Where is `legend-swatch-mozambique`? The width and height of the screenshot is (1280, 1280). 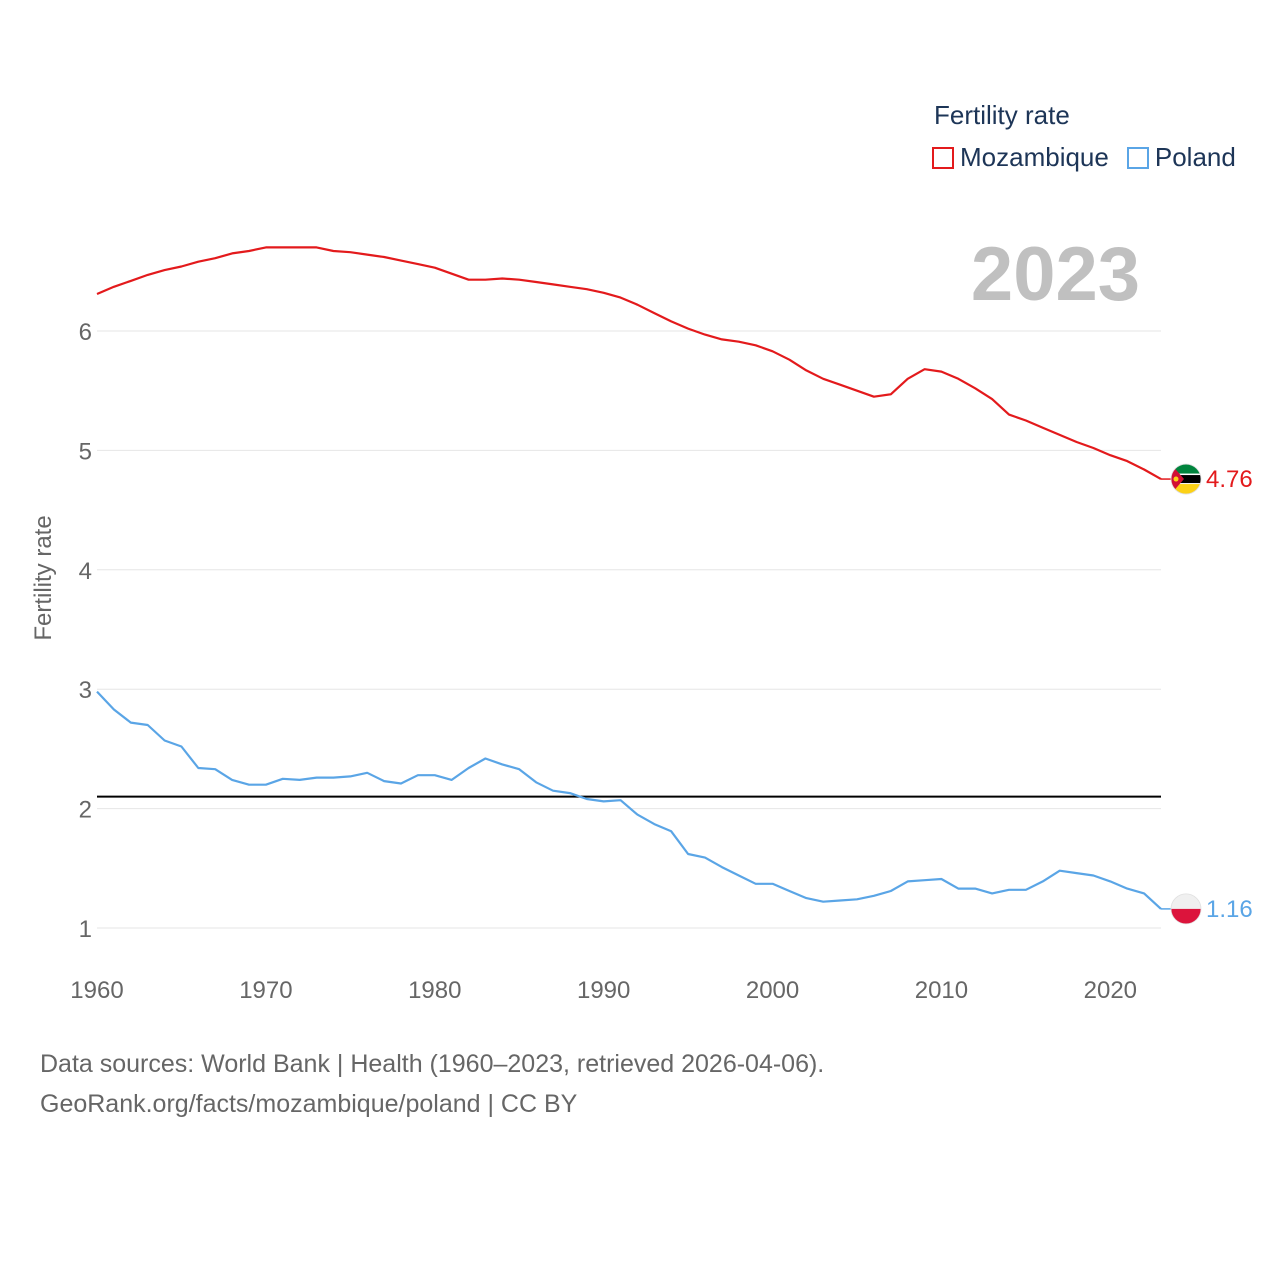
legend-swatch-mozambique is located at coordinates (943, 157).